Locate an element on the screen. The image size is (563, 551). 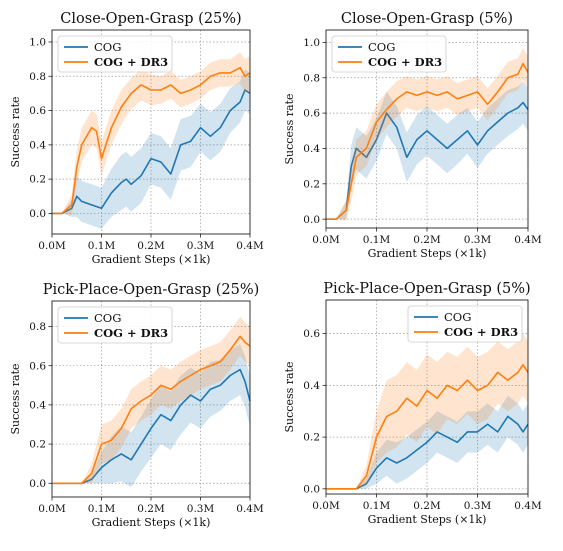
chart-title: Close-Open-Grasp (25%) is located at coordinates (150, 19).